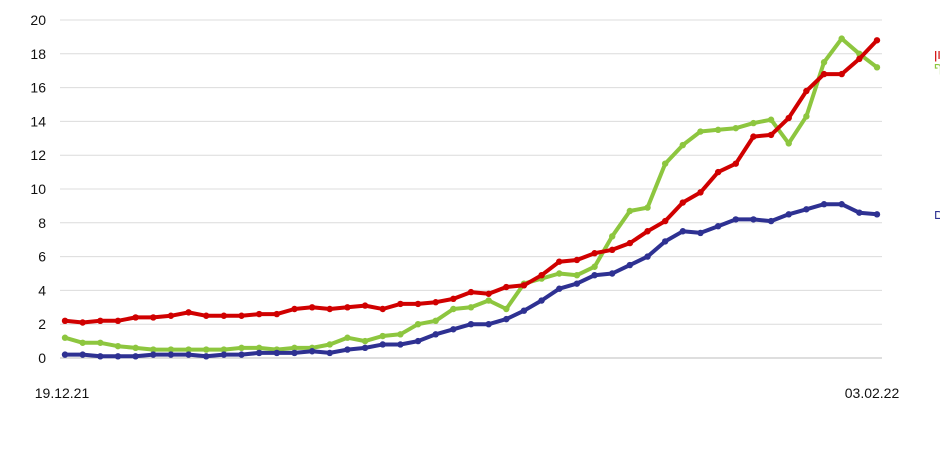 The width and height of the screenshot is (940, 470). I want to click on y-tick-label: 8, so click(42, 223).